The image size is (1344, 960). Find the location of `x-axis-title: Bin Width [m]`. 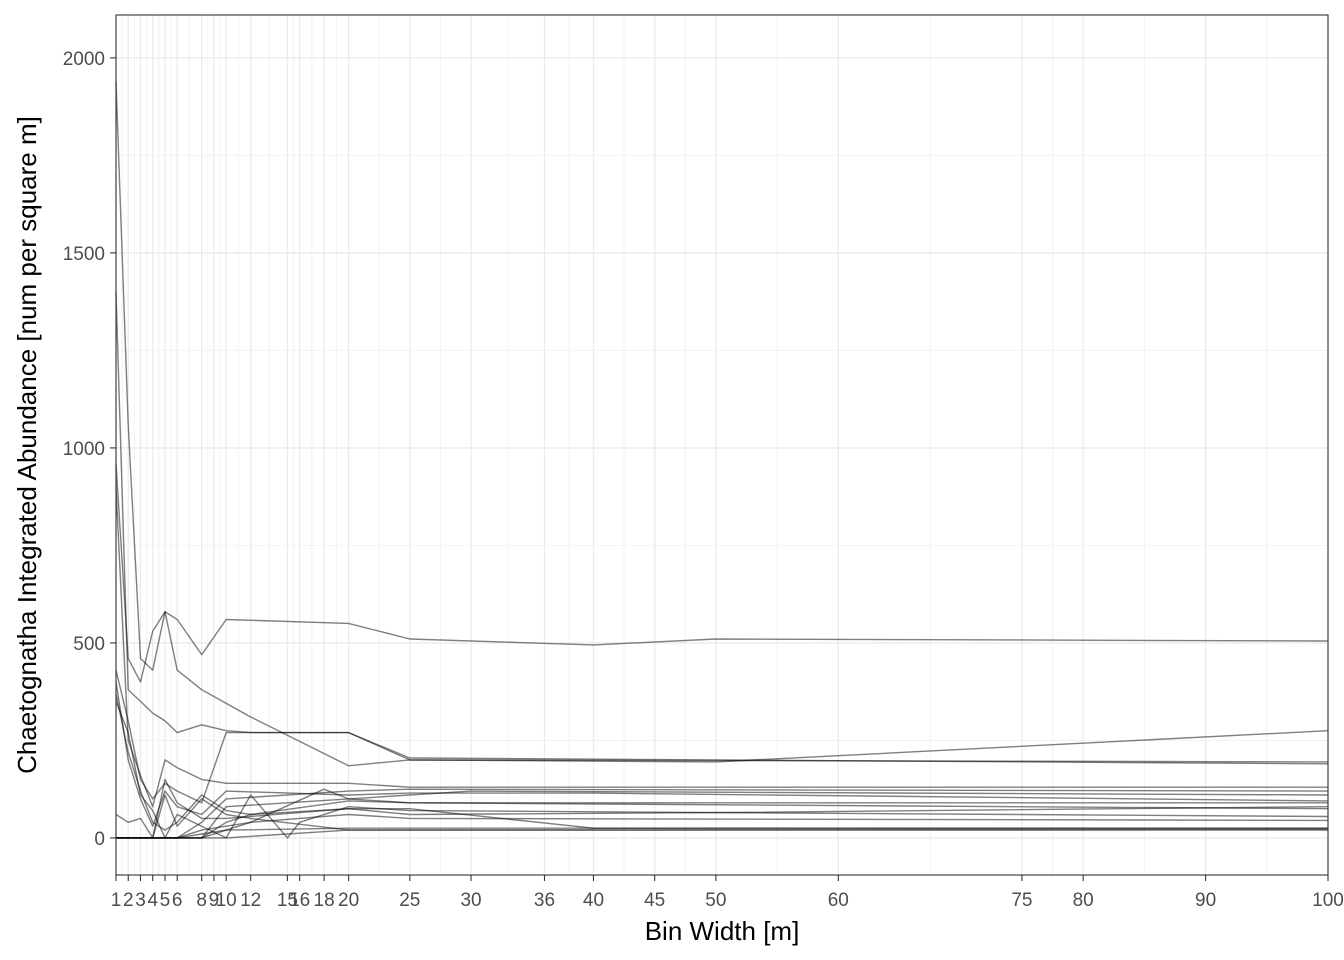

x-axis-title: Bin Width [m] is located at coordinates (722, 931).